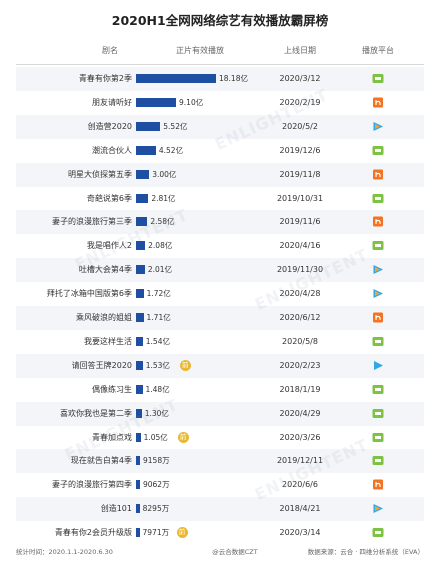 This screenshot has width=440, height=561. I want to click on table-row: 奇葩说第6季 2.81亿 2019/10/31, so click(220, 199).